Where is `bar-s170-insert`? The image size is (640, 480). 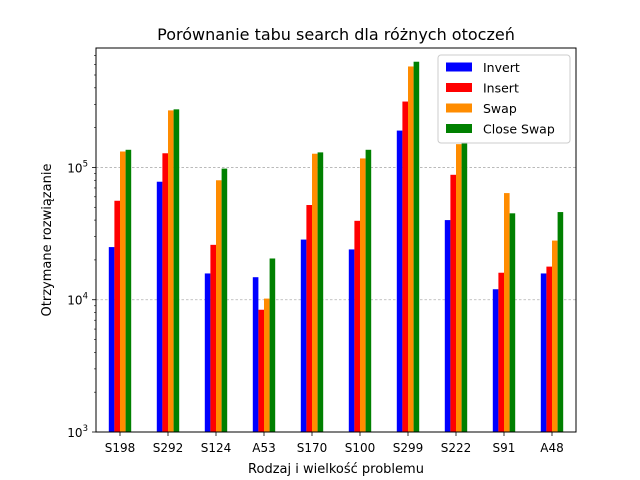 bar-s170-insert is located at coordinates (309, 318).